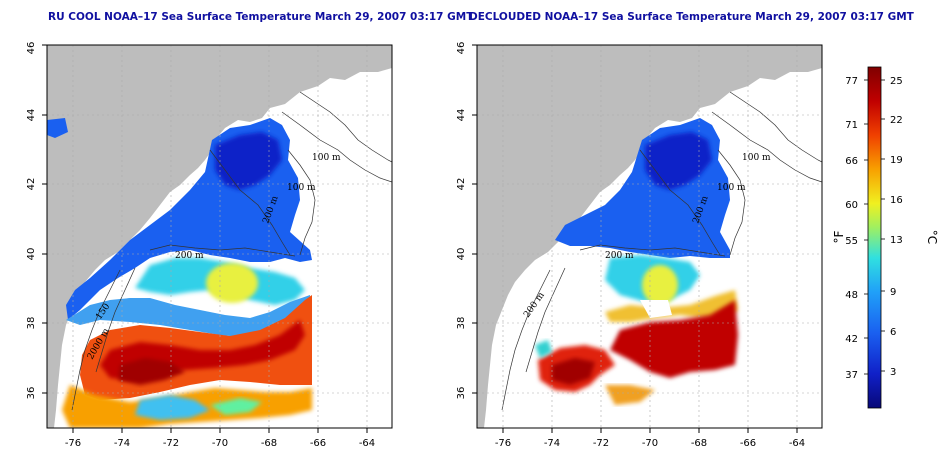 This screenshot has width=950, height=475. Describe the element at coordinates (461, 323) in the screenshot. I see `right-lat-tick: 38` at that location.